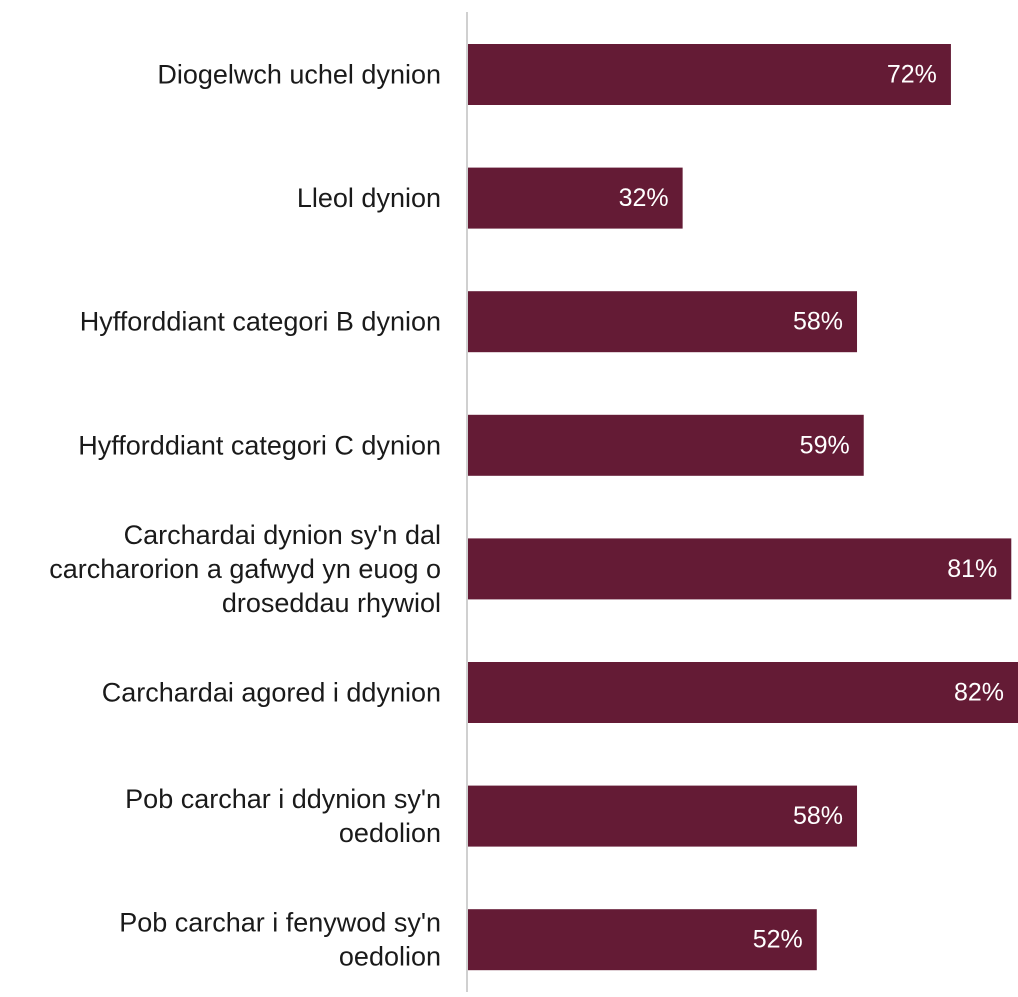 The image size is (1018, 997). What do you see at coordinates (979, 693) in the screenshot?
I see `bar-value-label: 82%` at bounding box center [979, 693].